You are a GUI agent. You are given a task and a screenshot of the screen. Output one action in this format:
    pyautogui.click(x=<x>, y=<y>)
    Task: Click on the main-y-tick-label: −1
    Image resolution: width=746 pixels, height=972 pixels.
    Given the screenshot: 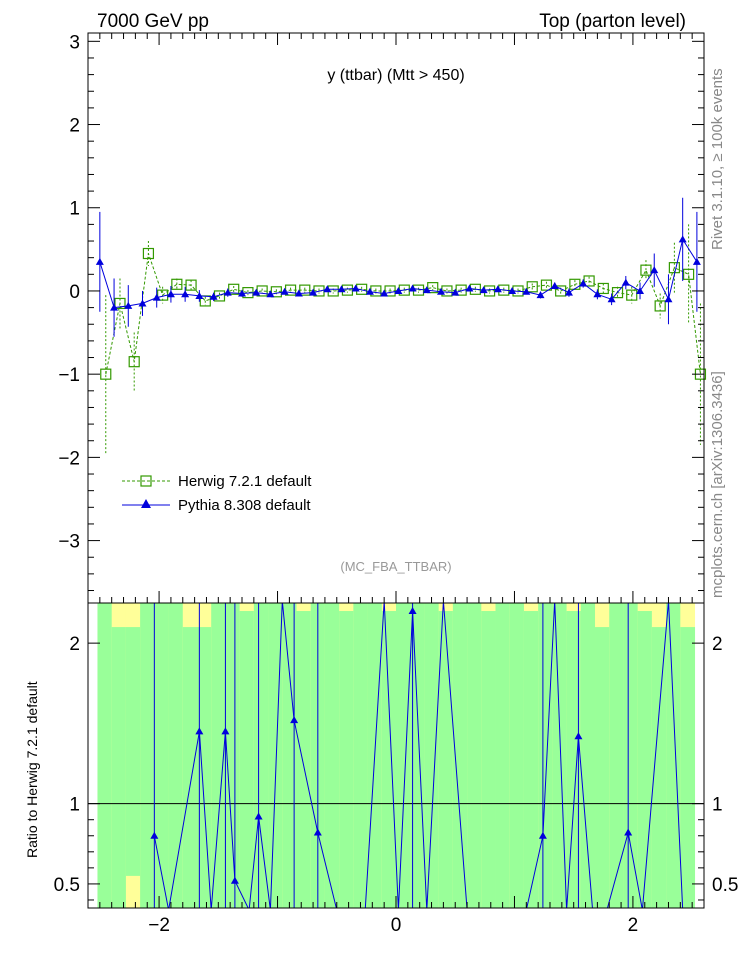 What is the action you would take?
    pyautogui.click(x=69, y=375)
    